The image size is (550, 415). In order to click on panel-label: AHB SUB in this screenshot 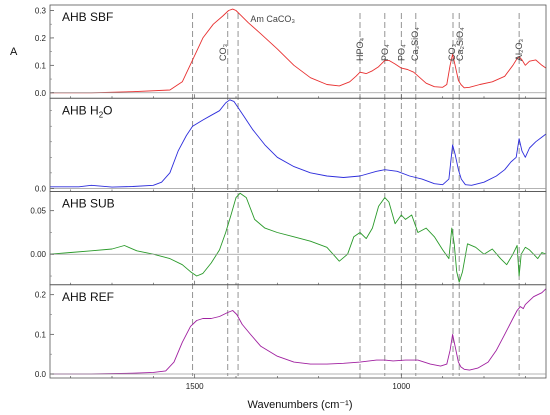, I will do `click(88, 204)`.